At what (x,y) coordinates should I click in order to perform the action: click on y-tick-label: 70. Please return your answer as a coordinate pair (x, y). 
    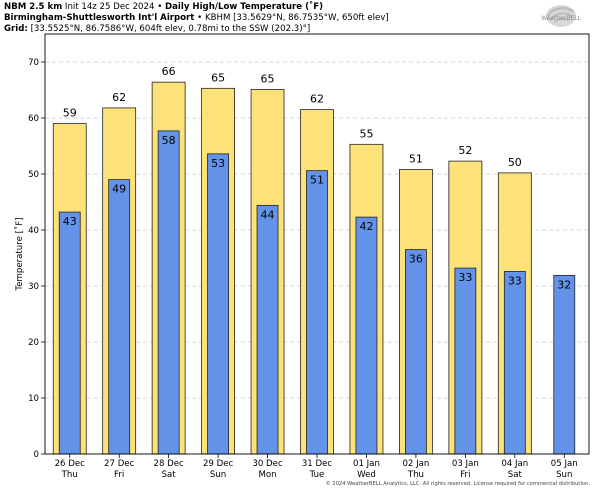
    Looking at the image, I should click on (33, 63).